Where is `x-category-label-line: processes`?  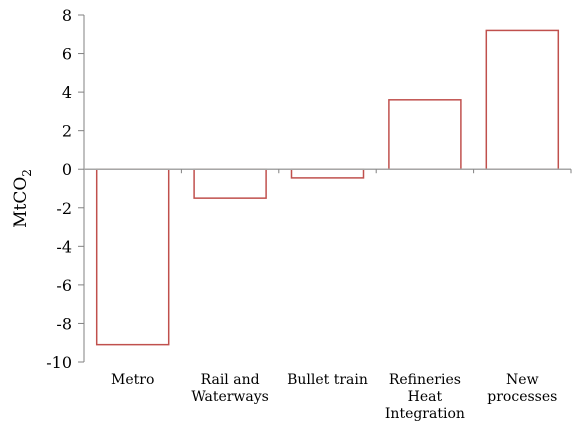
x-category-label-line: processes is located at coordinates (522, 397).